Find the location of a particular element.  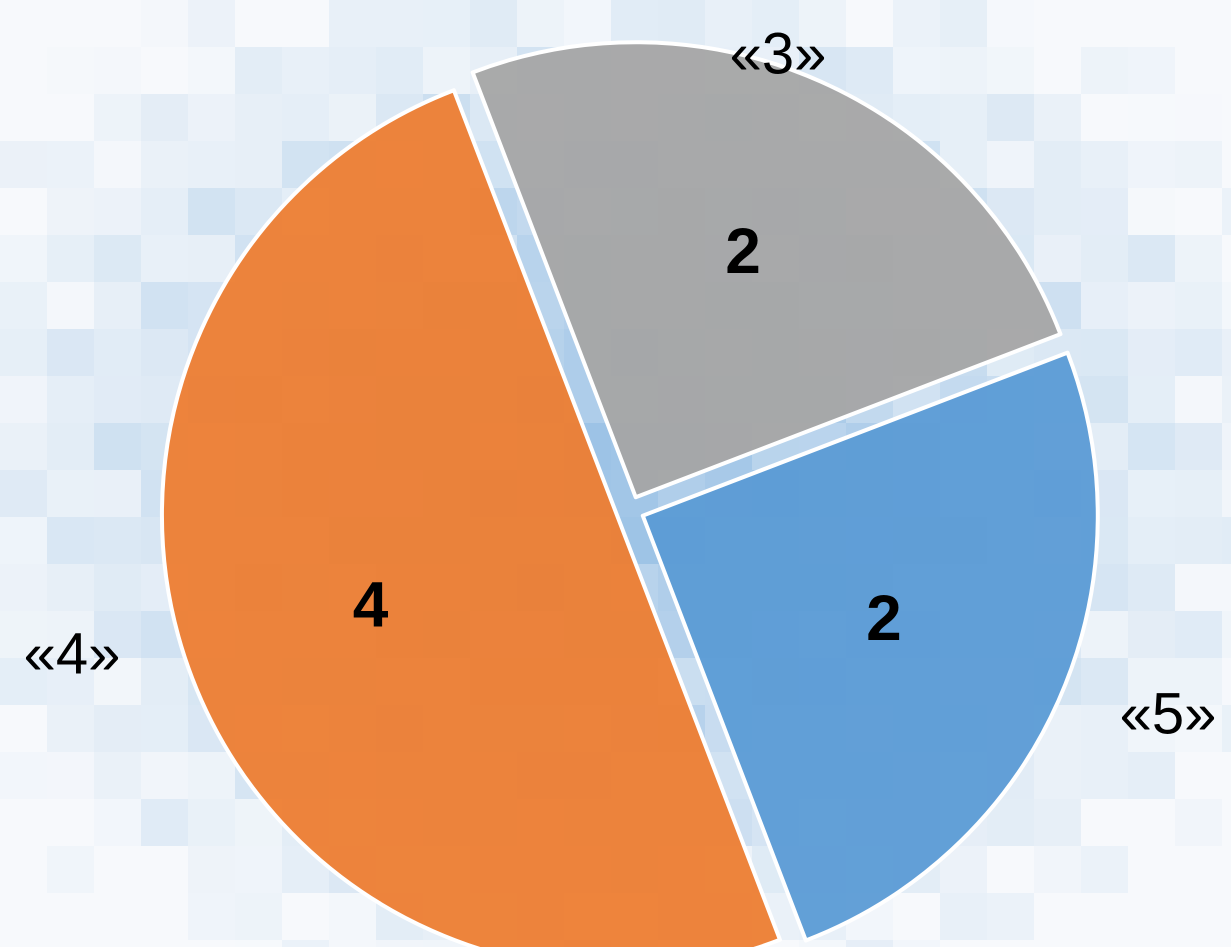

data-label-1: 2 is located at coordinates (743, 251).